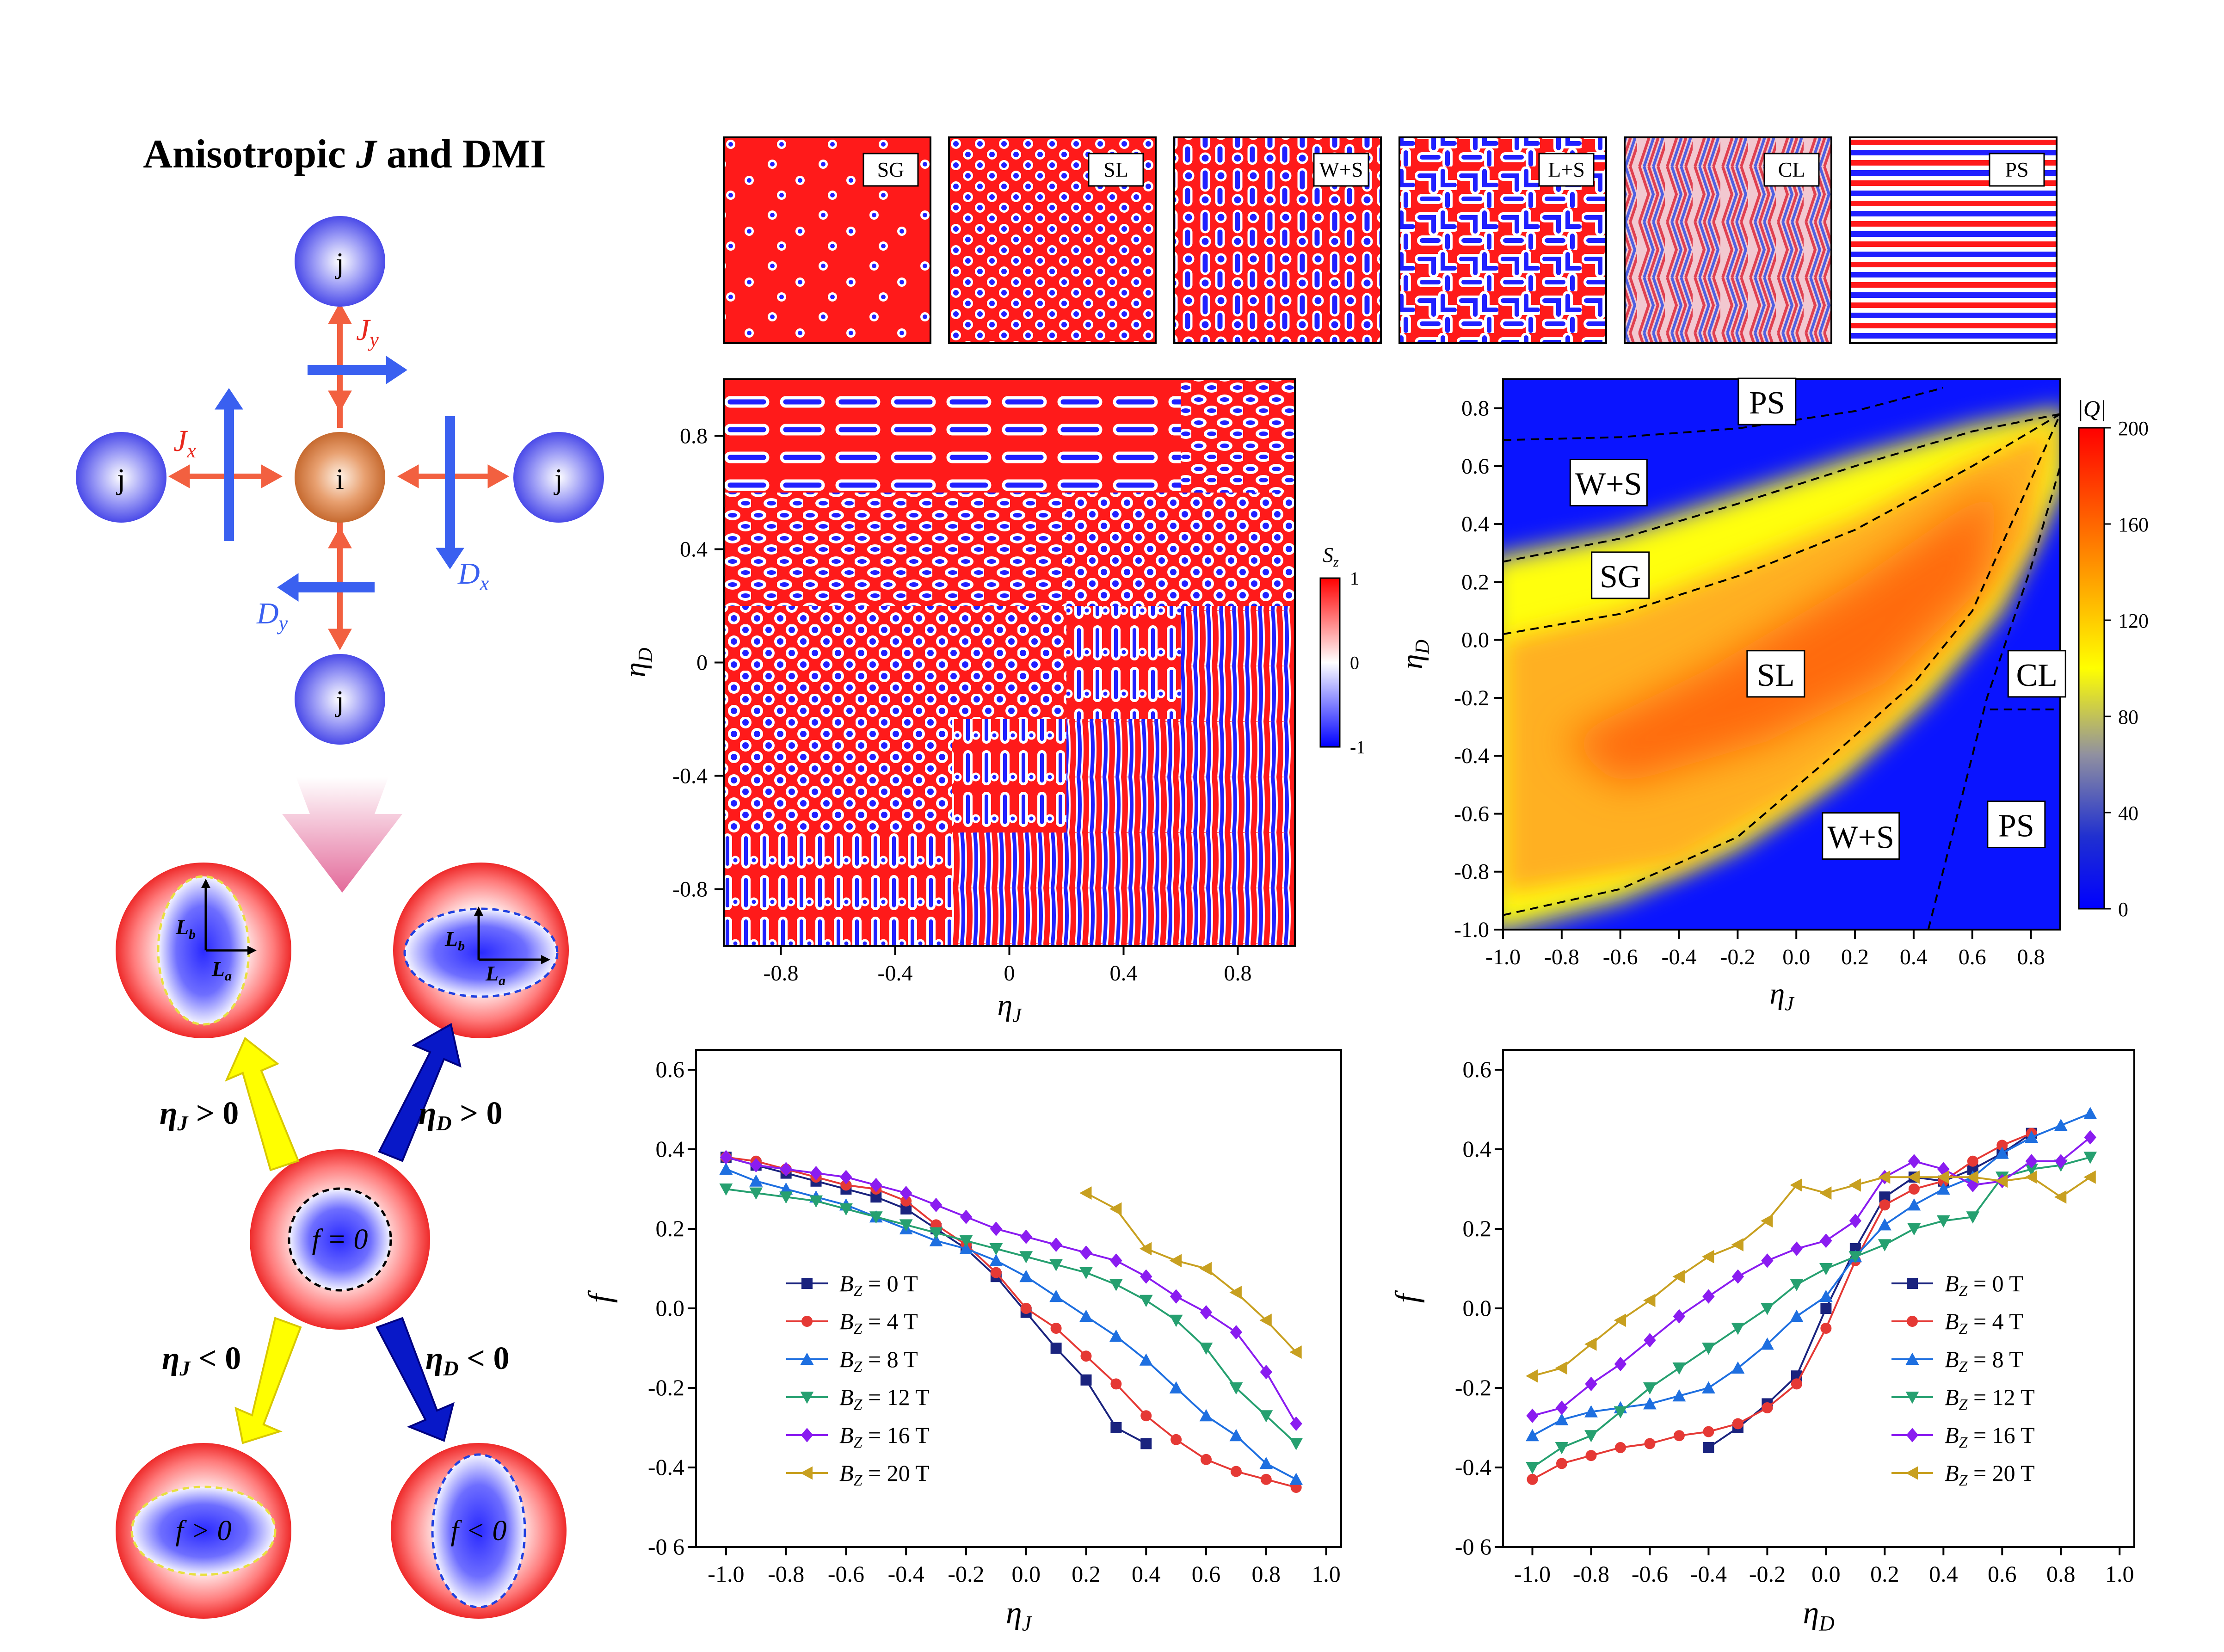 The width and height of the screenshot is (2224, 1652). I want to click on plot-frame, so click(1819, 1299).